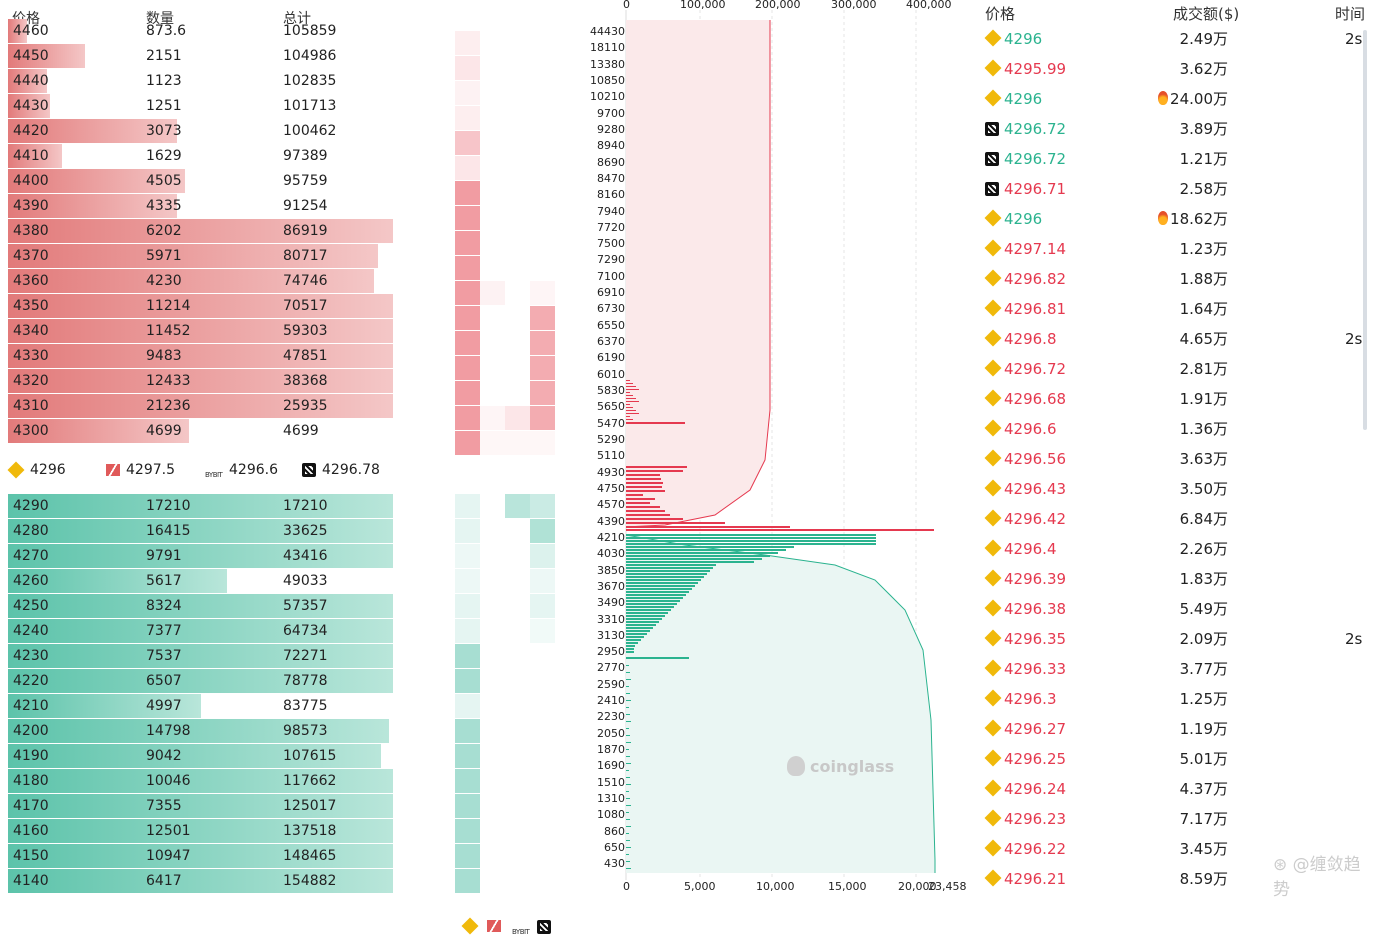 The height and width of the screenshot is (944, 1377). I want to click on trade-row: 4296.33 3.77万, so click(1175, 674).